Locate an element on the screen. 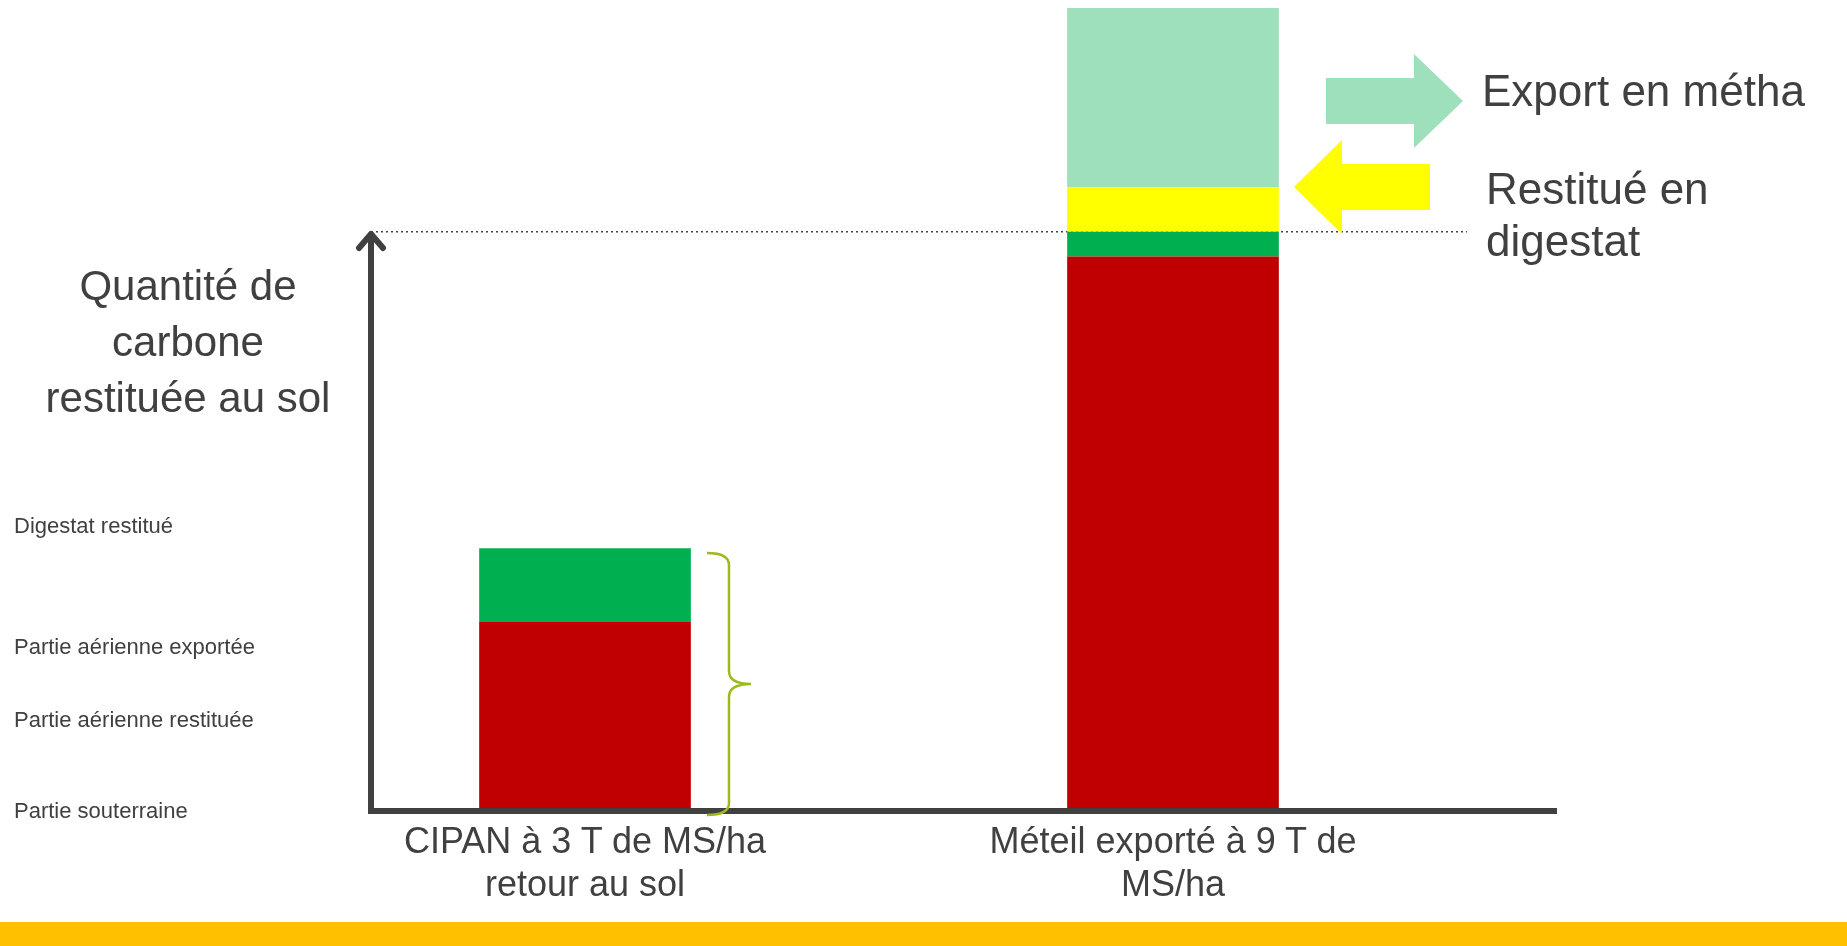 The width and height of the screenshot is (1847, 946). x-tick-label: CIPAN à 3 T de MS/ha retour au sol is located at coordinates (585, 862).